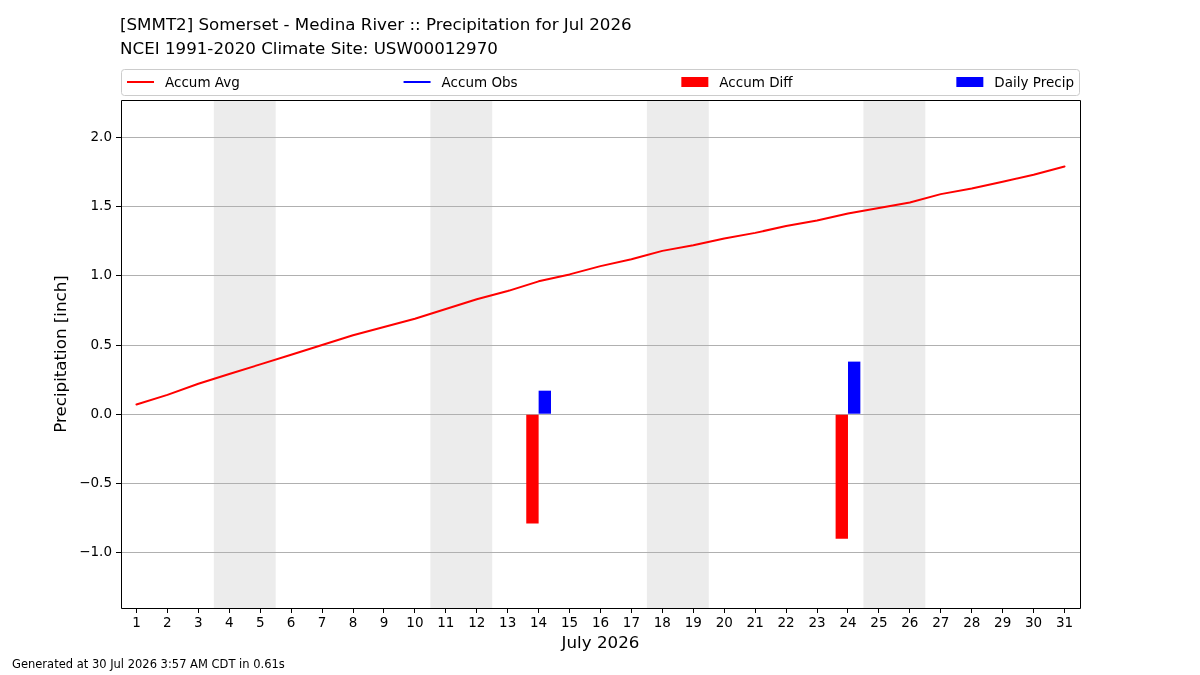 Image resolution: width=1200 pixels, height=675 pixels. What do you see at coordinates (817, 621) in the screenshot?
I see `x-tick-label: 23` at bounding box center [817, 621].